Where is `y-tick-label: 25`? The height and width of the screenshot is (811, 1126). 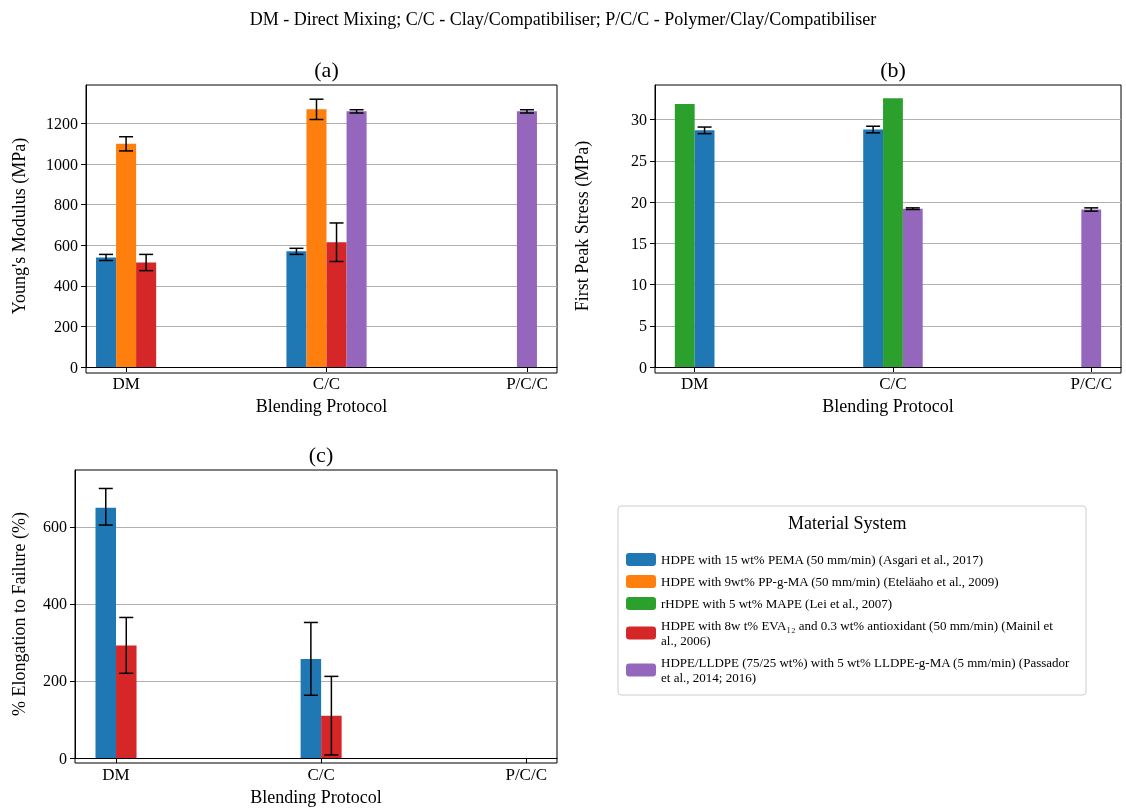 y-tick-label: 25 is located at coordinates (639, 161).